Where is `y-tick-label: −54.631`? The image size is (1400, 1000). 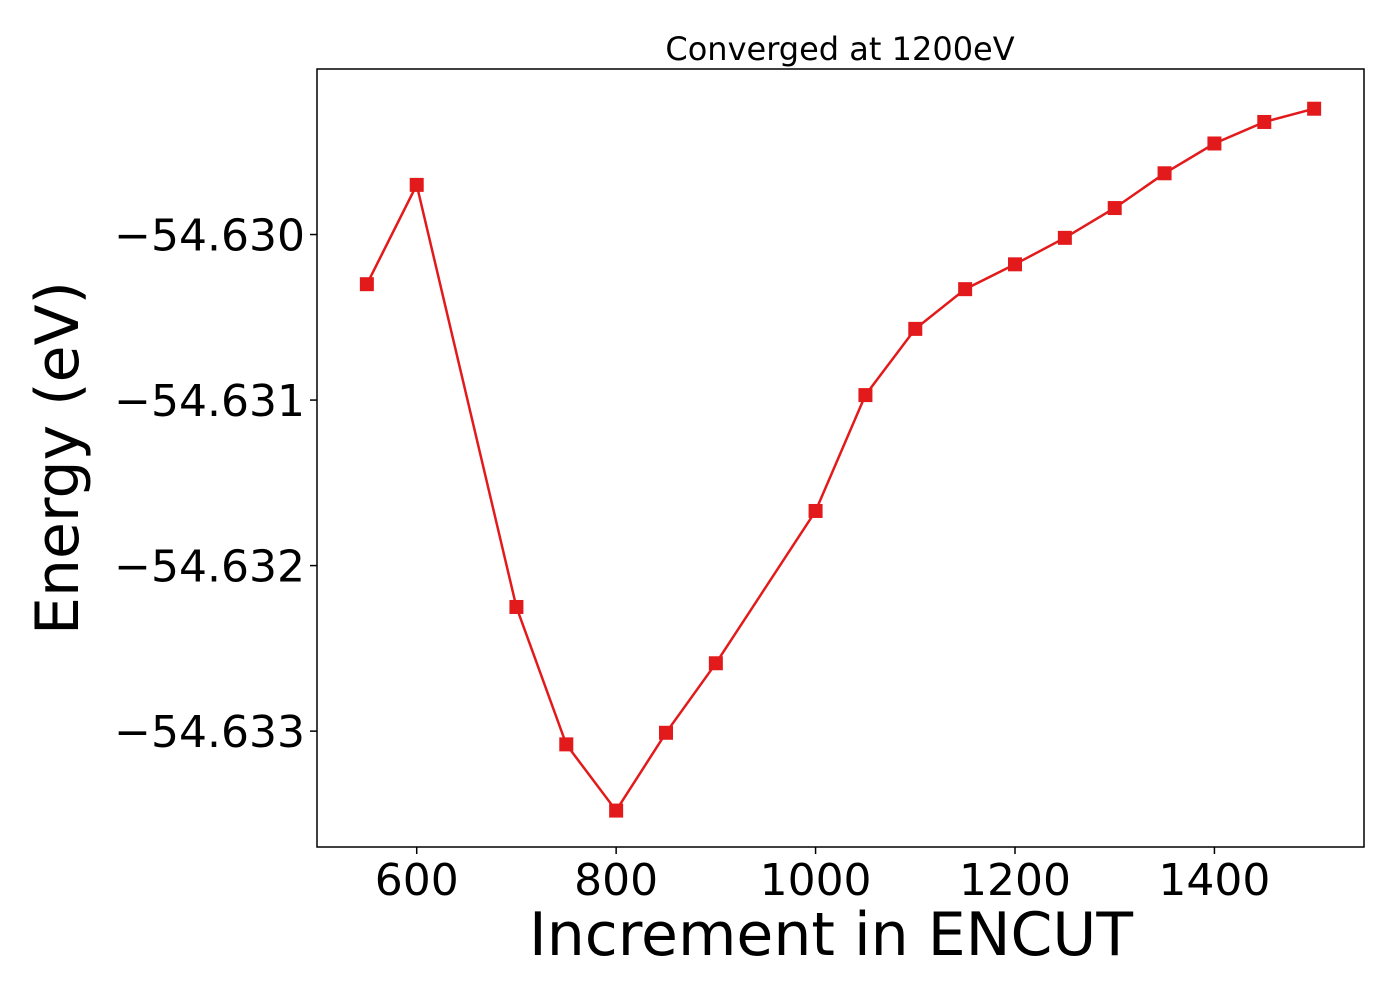 y-tick-label: −54.631 is located at coordinates (209, 401).